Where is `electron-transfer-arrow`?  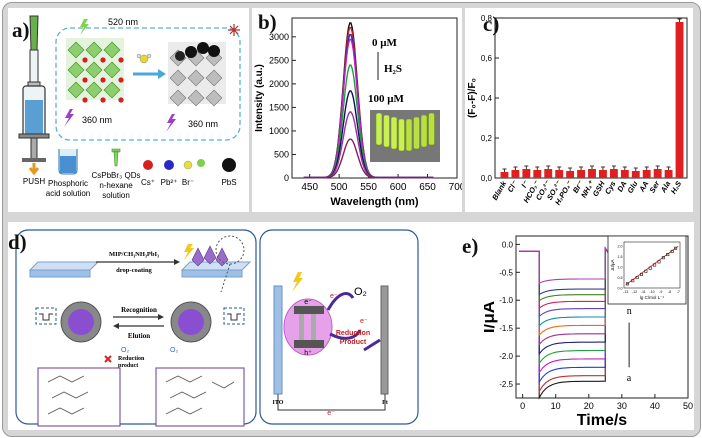 electron-transfer-arrow is located at coordinates (340, 301).